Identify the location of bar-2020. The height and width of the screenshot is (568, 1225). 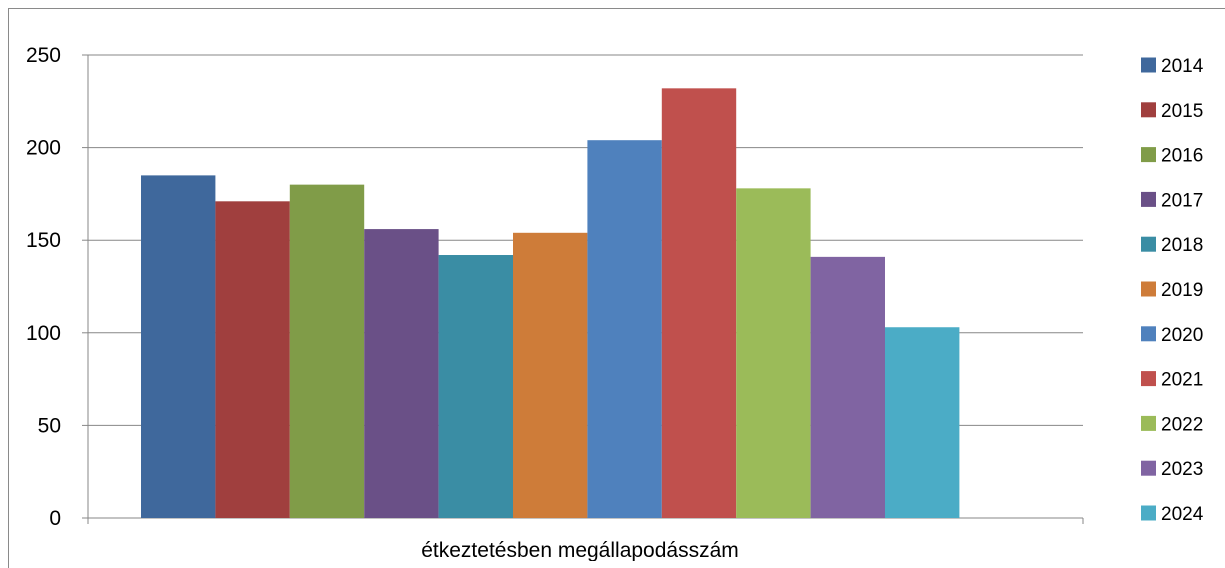
(624, 329).